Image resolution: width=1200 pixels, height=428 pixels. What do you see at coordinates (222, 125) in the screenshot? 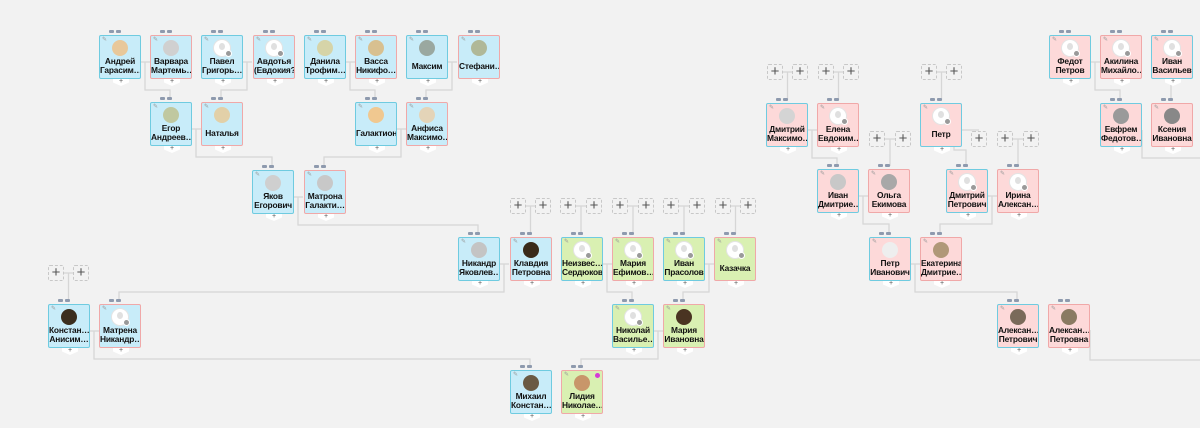
I see `person-card: Наталья ✎ +` at bounding box center [222, 125].